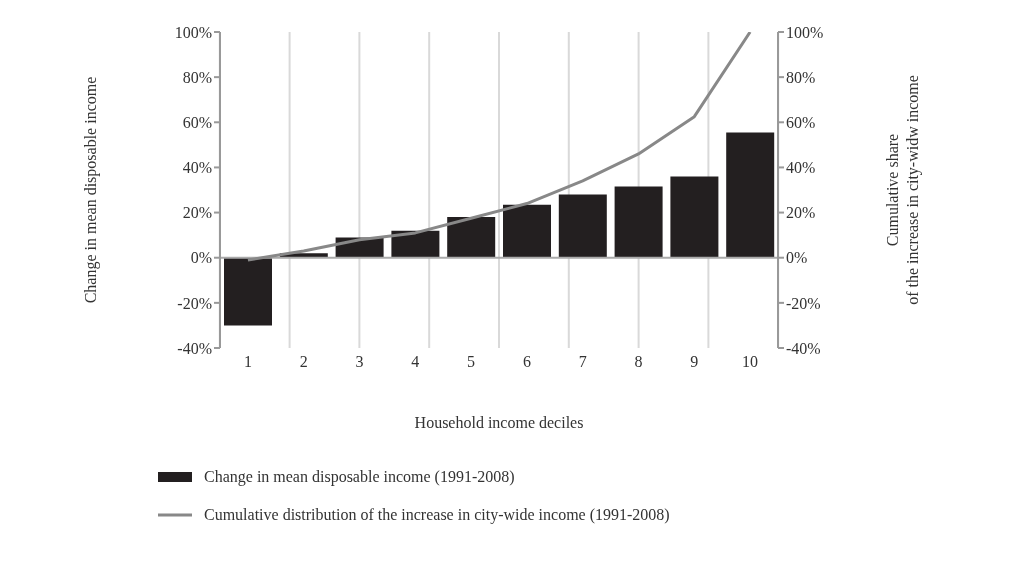  Describe the element at coordinates (801, 77) in the screenshot. I see `y2-tick-label: 80%` at that location.